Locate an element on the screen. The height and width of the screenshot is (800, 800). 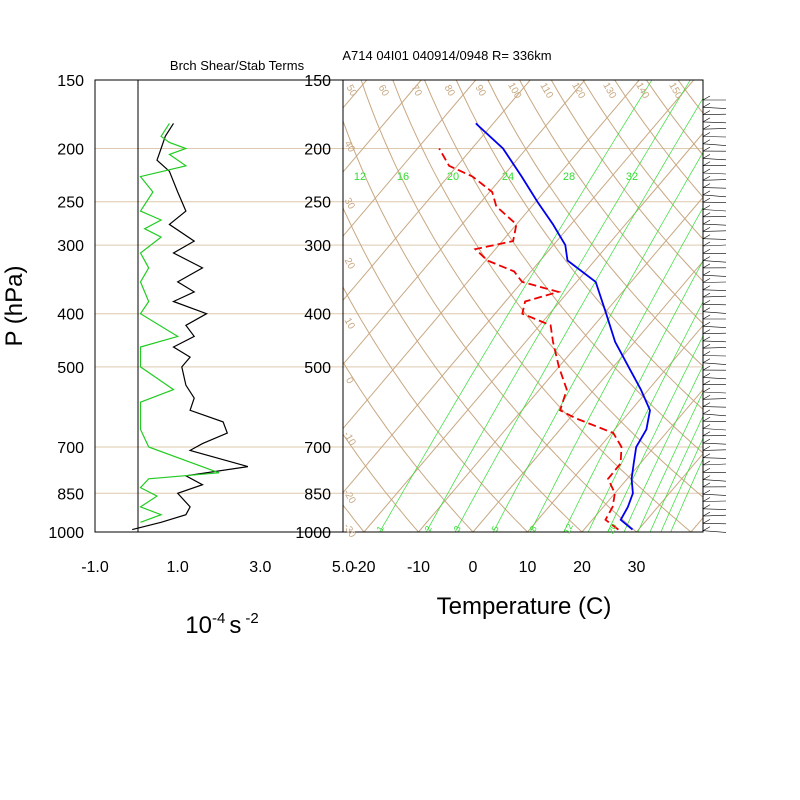
left-x-tick-labels: -1.0 1.0 3.0 5.0 is located at coordinates (217, 567).